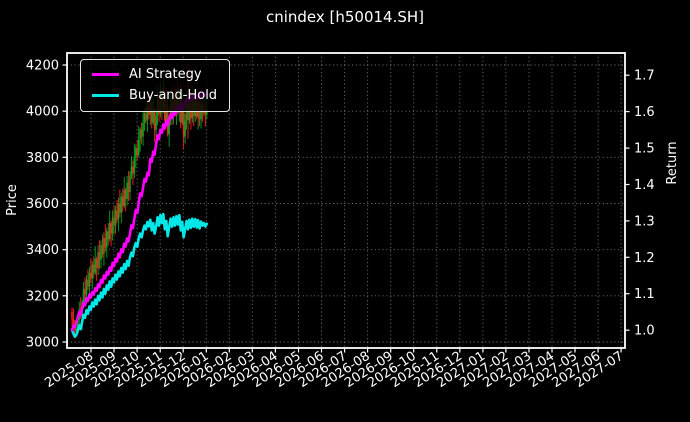 This screenshot has width=690, height=422. What do you see at coordinates (644, 149) in the screenshot?
I see `svg-text: 1.5` at bounding box center [644, 149].